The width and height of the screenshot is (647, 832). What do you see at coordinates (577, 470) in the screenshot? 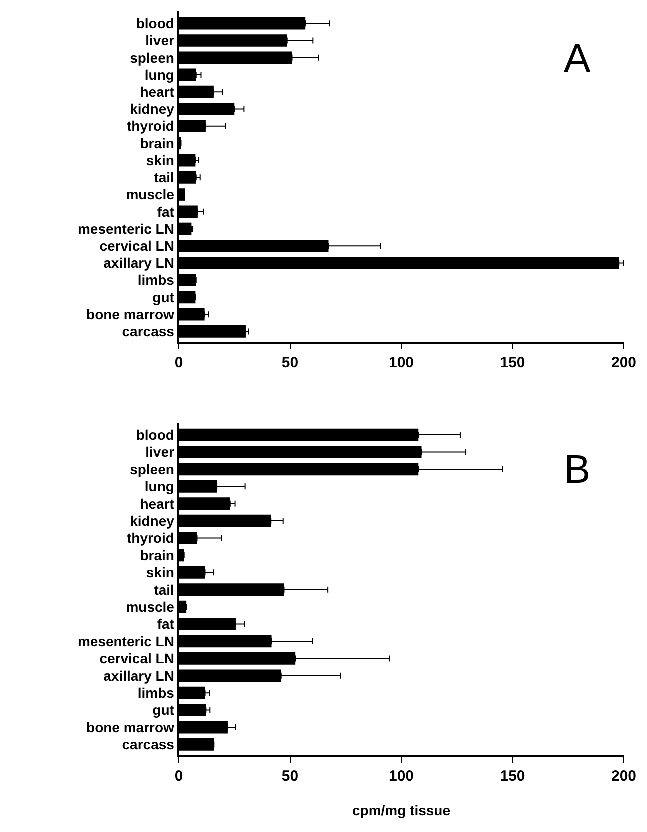
I see `text: B` at bounding box center [577, 470].